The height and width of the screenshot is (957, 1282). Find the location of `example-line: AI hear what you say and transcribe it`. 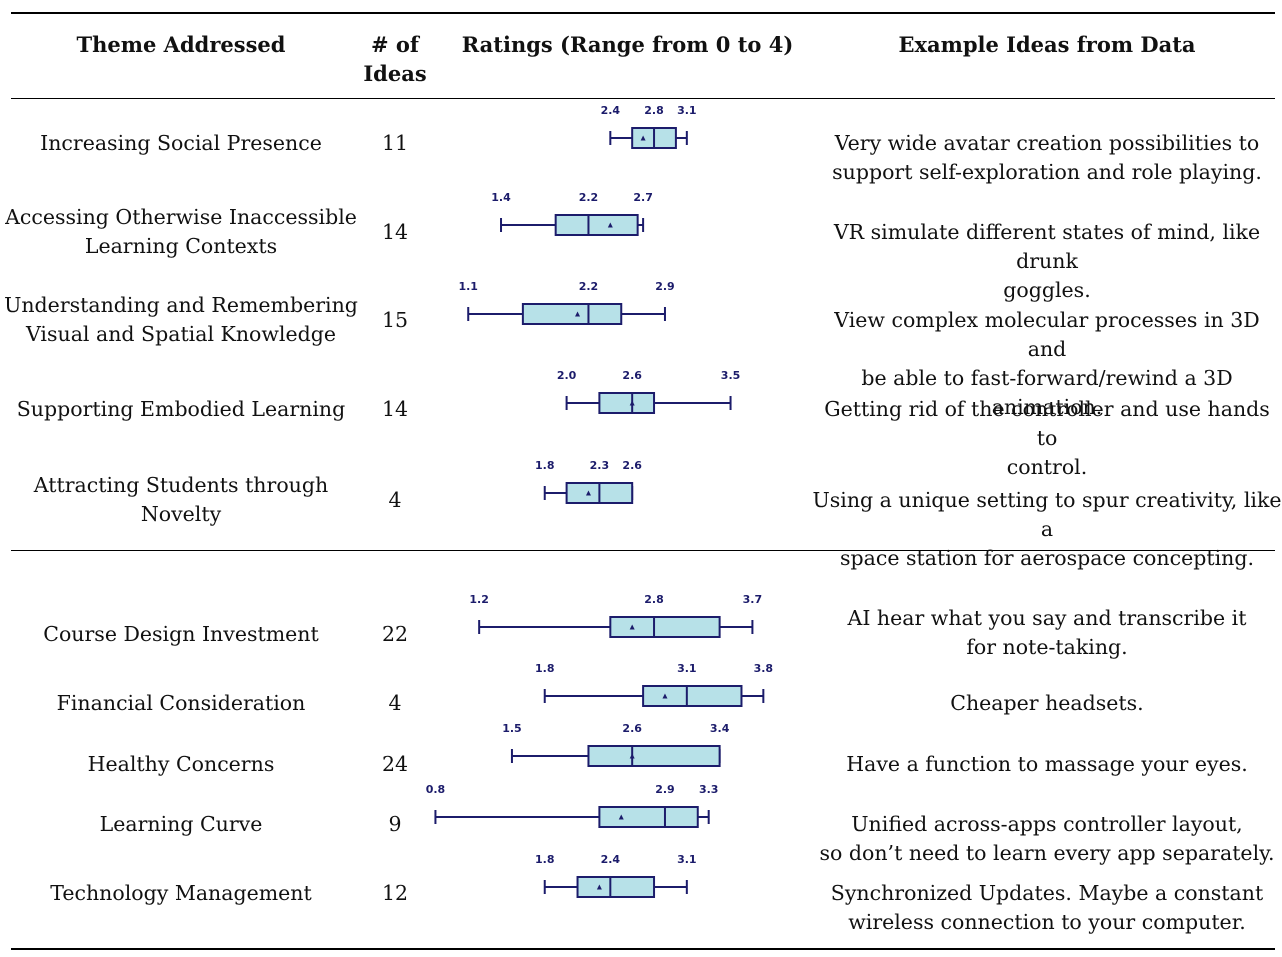

example-line: AI hear what you say and transcribe it is located at coordinates (1047, 618).